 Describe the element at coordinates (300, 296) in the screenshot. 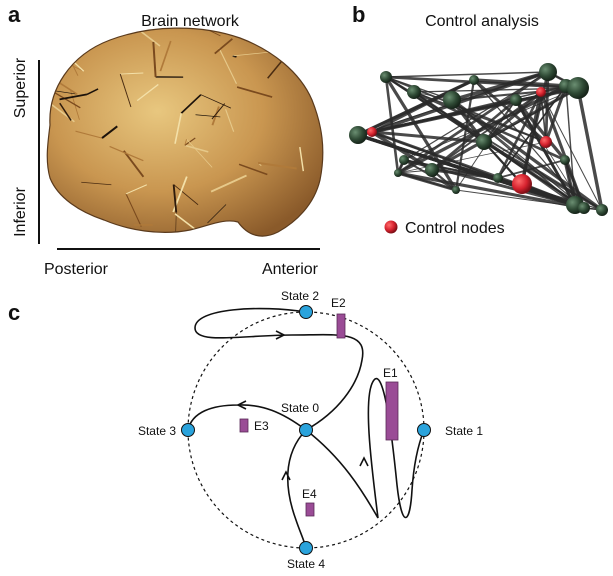

I see `state-label-2: State 2` at that location.